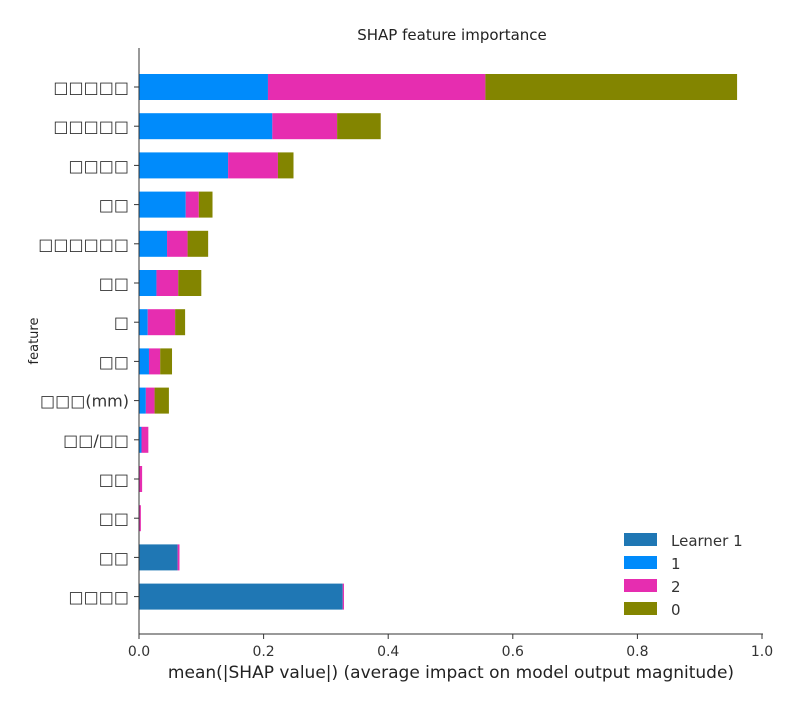  I want to click on y-tick-label: □□□□□□, so click(83, 244).